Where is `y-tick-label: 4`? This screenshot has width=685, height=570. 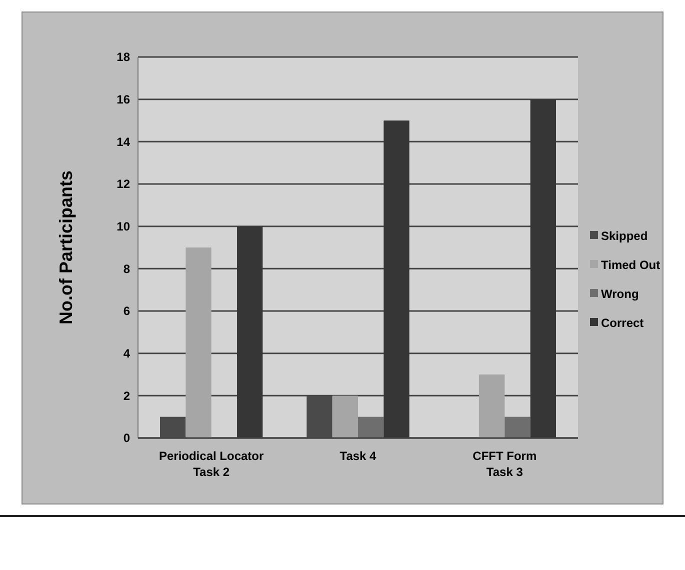
y-tick-label: 4 is located at coordinates (126, 353).